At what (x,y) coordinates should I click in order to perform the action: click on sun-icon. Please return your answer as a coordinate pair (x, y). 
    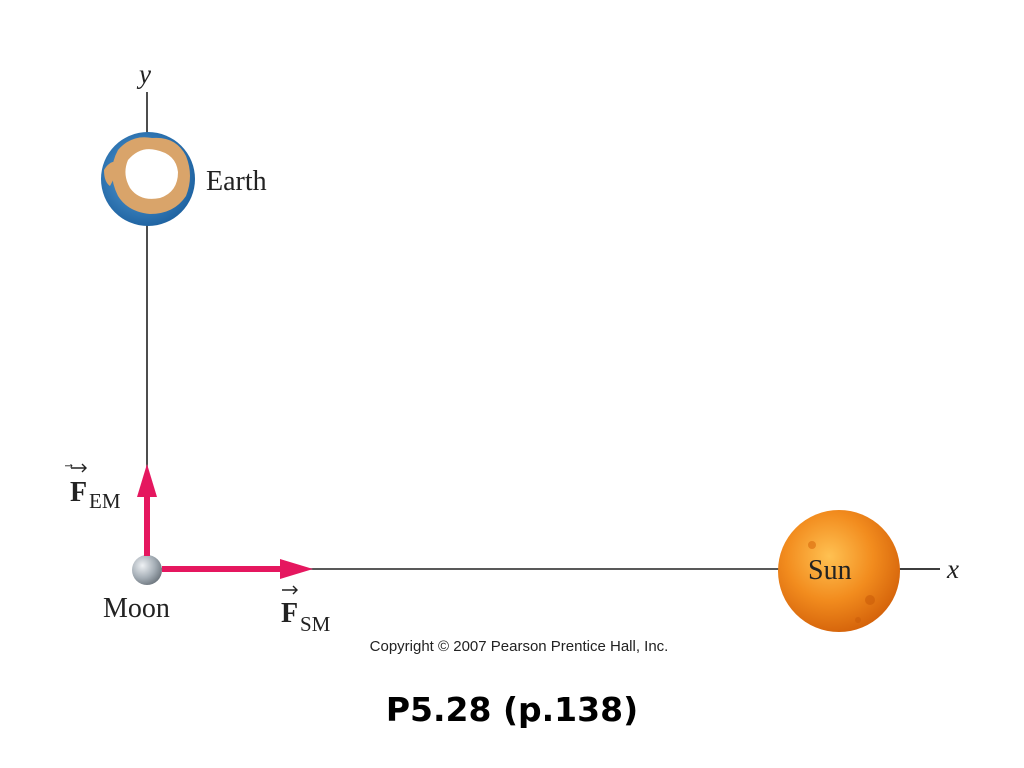
    Looking at the image, I should click on (839, 571).